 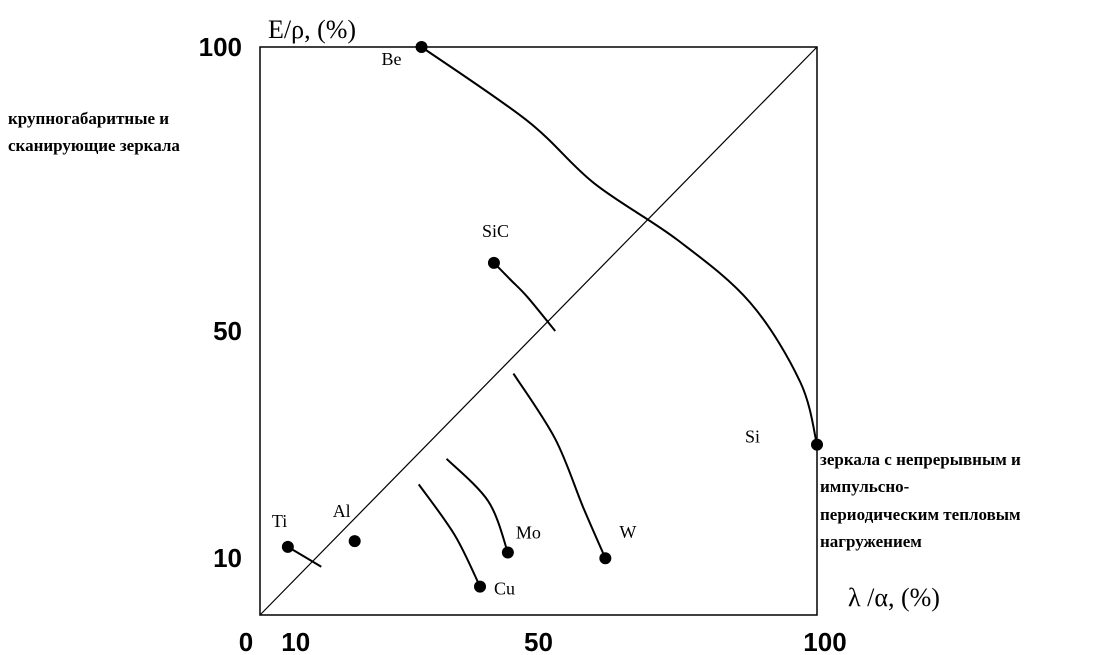 What do you see at coordinates (871, 541) in the screenshot?
I see `note-right-line-4: нагружением` at bounding box center [871, 541].